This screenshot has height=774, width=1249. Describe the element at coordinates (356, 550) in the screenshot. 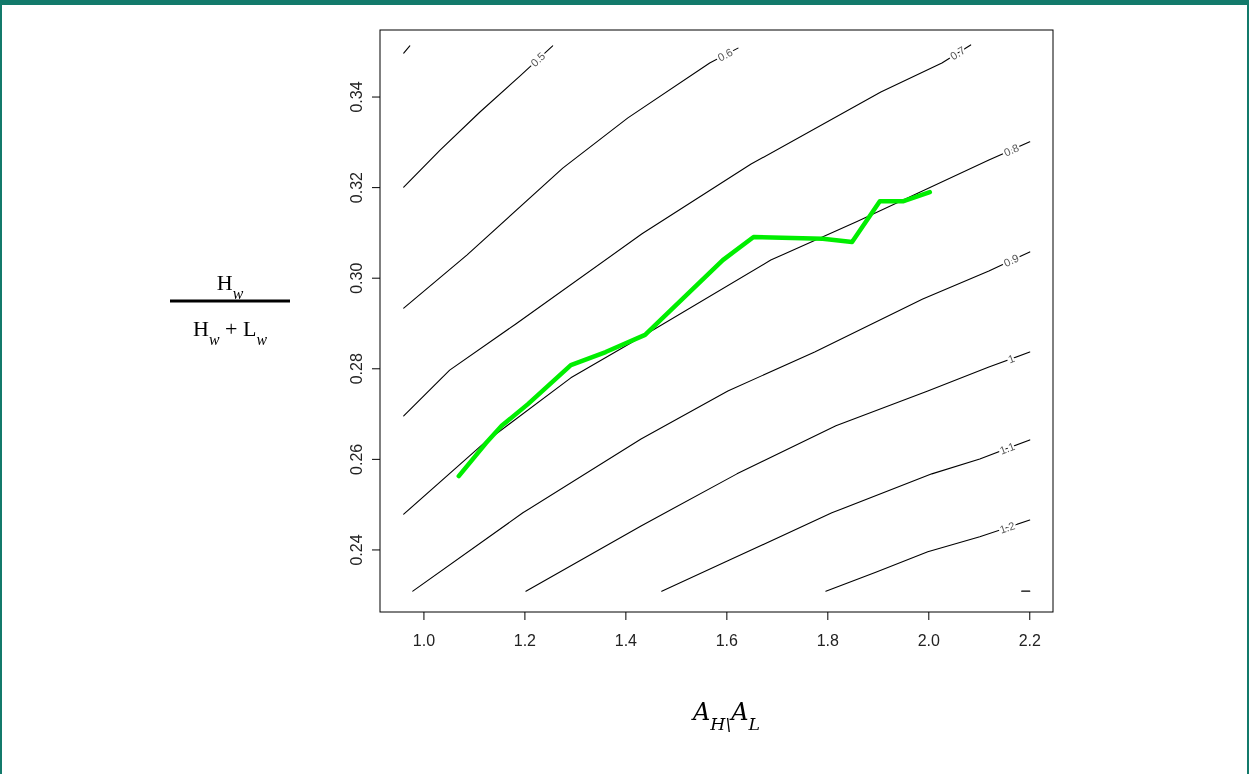

I see `y-tick-label: 0.24` at that location.